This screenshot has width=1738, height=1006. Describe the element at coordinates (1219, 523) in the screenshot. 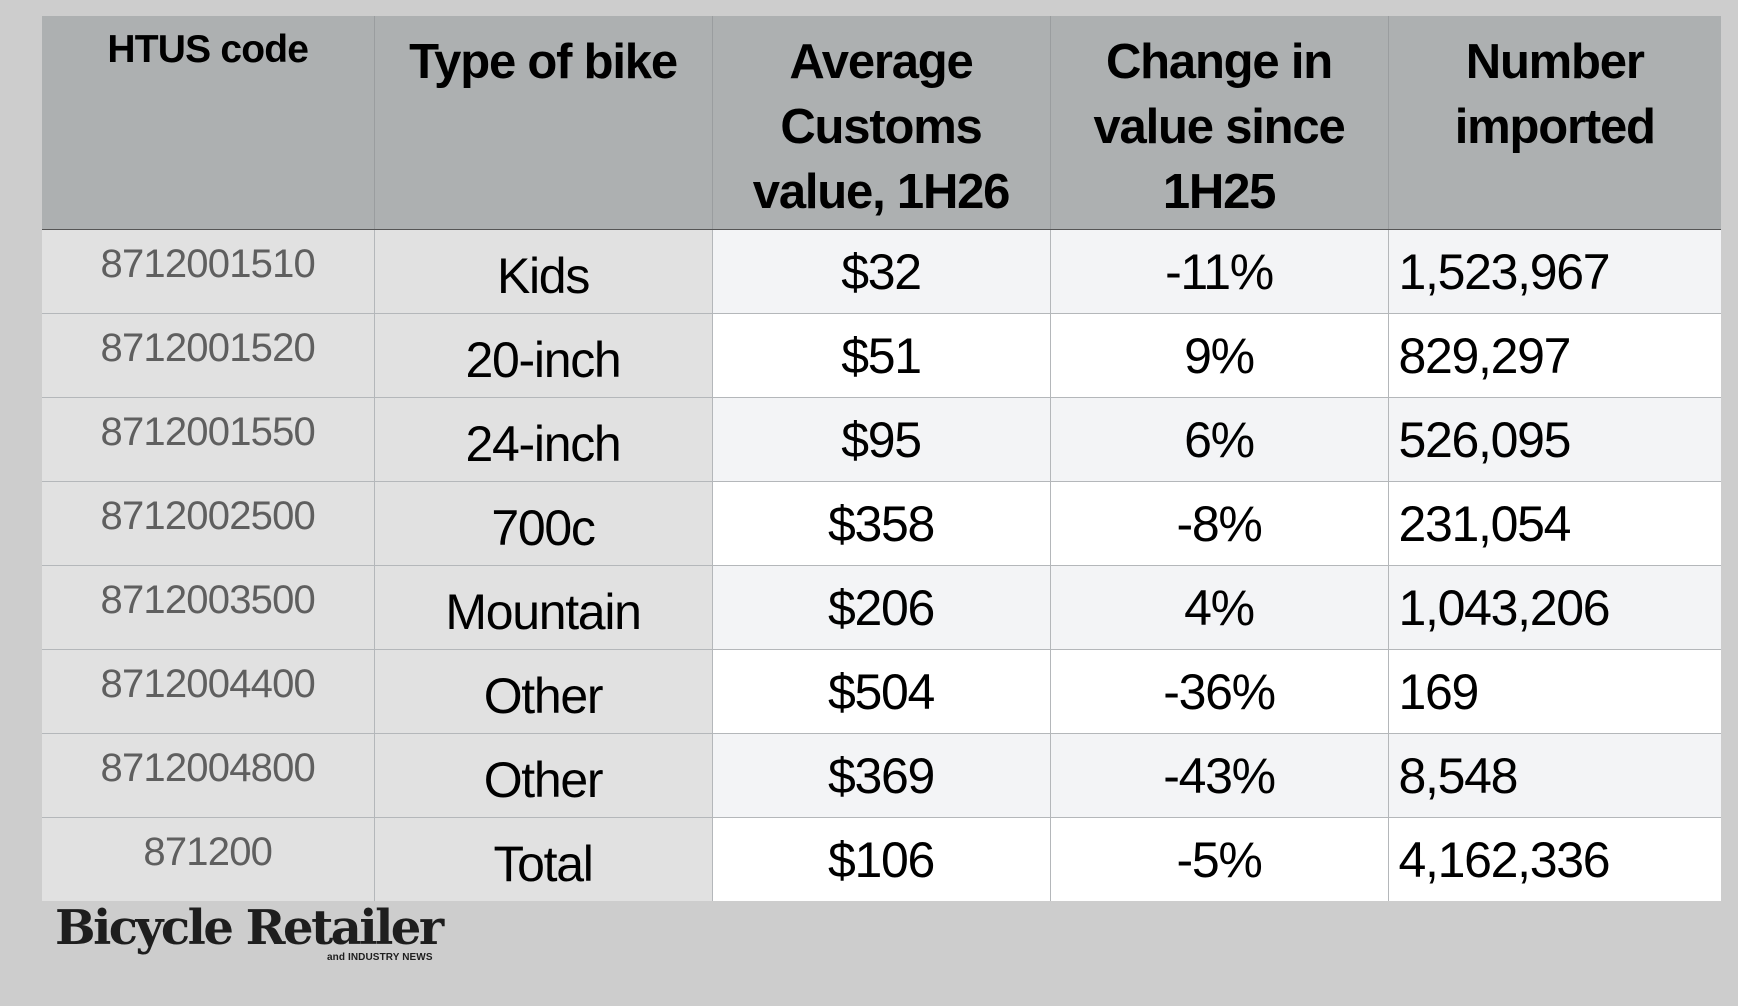

I see `cell-change: -8%` at that location.